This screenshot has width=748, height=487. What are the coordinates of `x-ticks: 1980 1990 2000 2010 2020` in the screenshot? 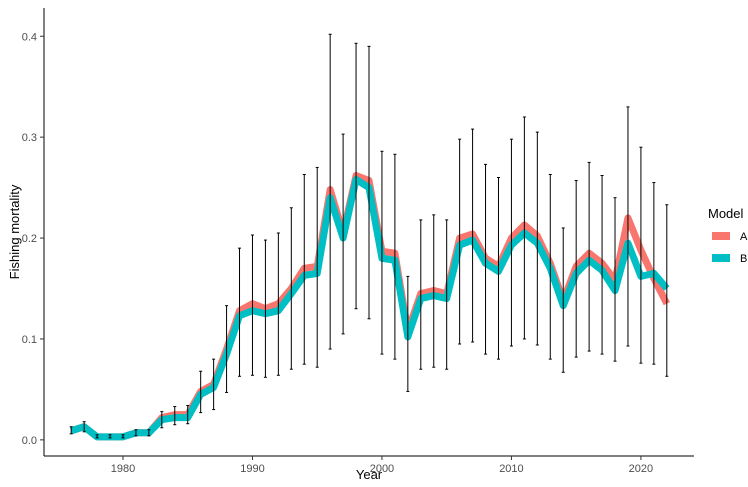 It's located at (382, 465).